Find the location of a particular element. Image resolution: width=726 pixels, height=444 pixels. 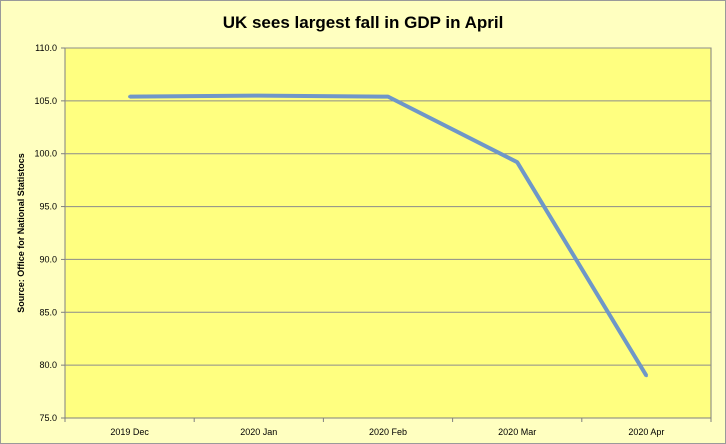

chart-title: UK sees largest fall in GDP in April is located at coordinates (363, 22).